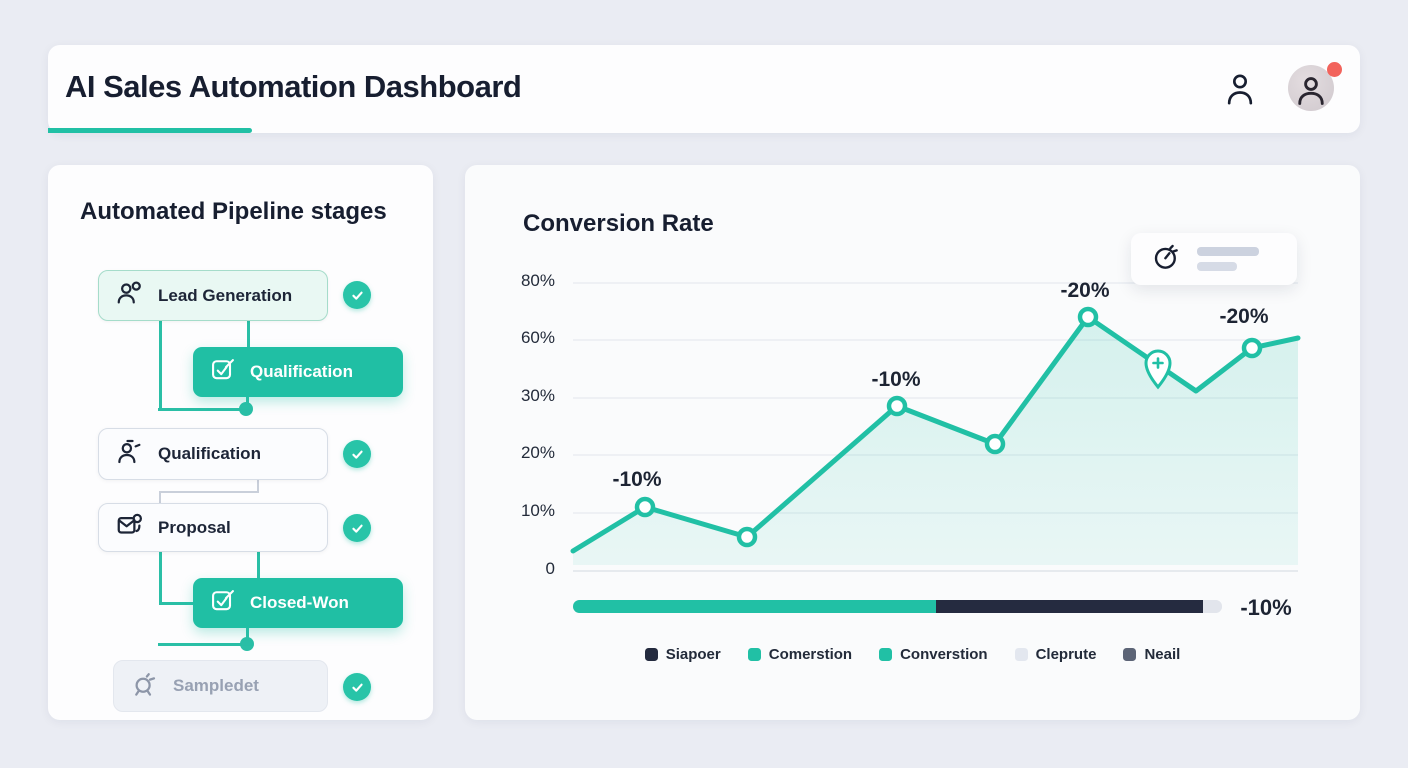 This screenshot has width=1408, height=768. Describe the element at coordinates (233, 211) in the screenshot. I see `pipeline-title: Automated Pipeline stages` at that location.